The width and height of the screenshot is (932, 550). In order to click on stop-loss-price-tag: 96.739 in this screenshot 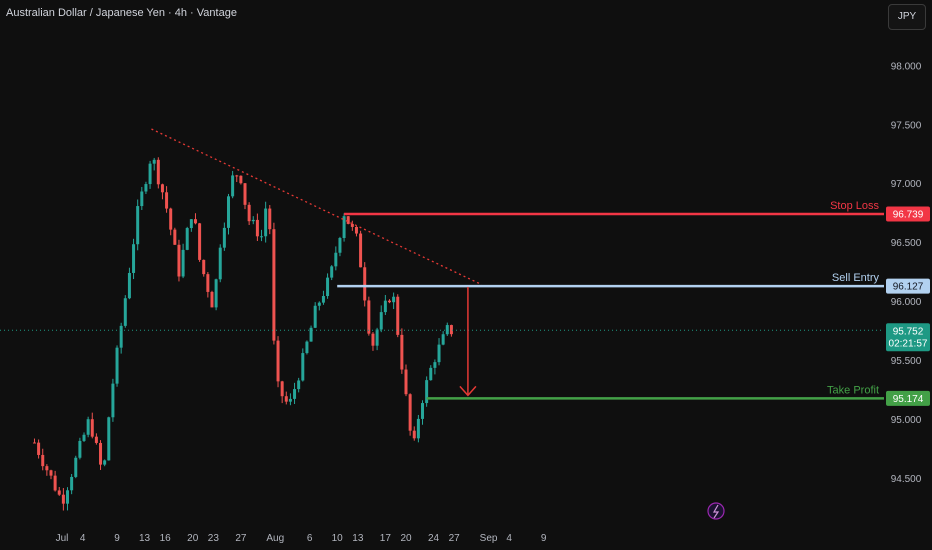, I will do `click(908, 214)`.